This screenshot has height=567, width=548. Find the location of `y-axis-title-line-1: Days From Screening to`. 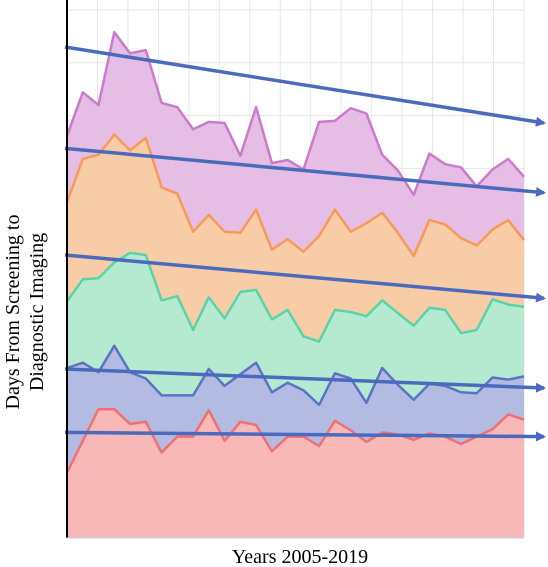

y-axis-title-line-1: Days From Screening to is located at coordinates (13, 312).